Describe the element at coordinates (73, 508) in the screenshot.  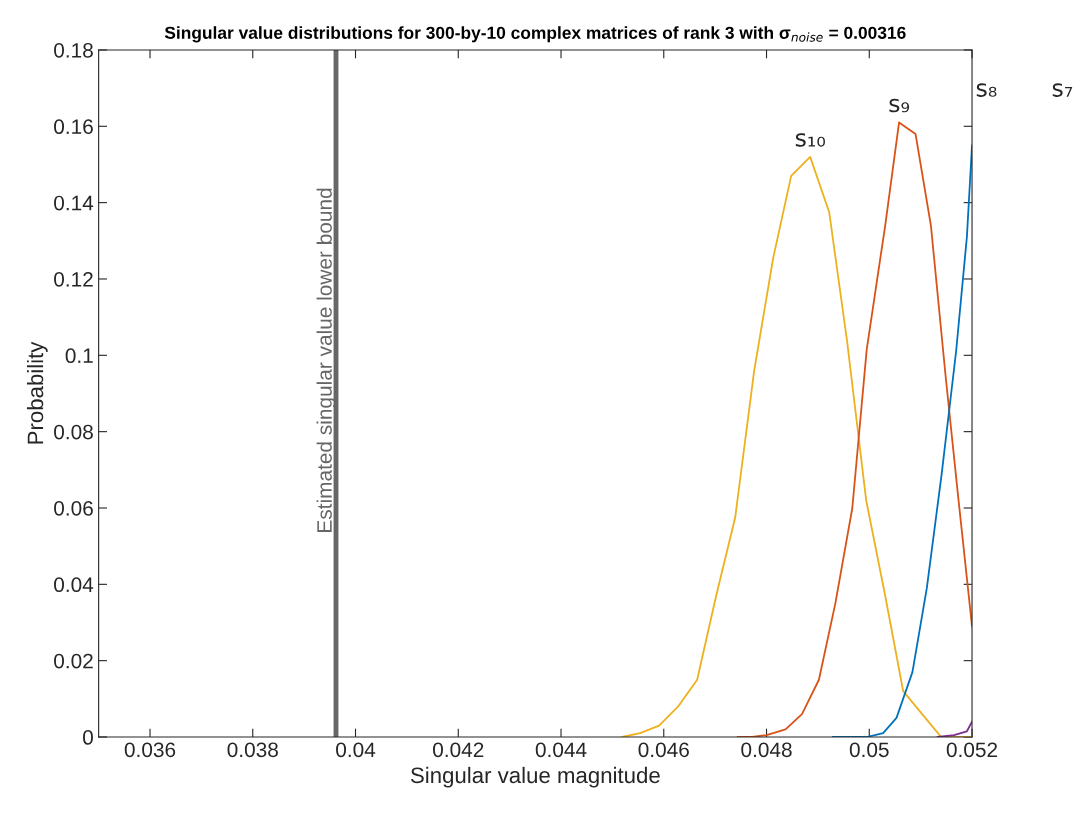
I see `y-tick-label: 0.06` at that location.